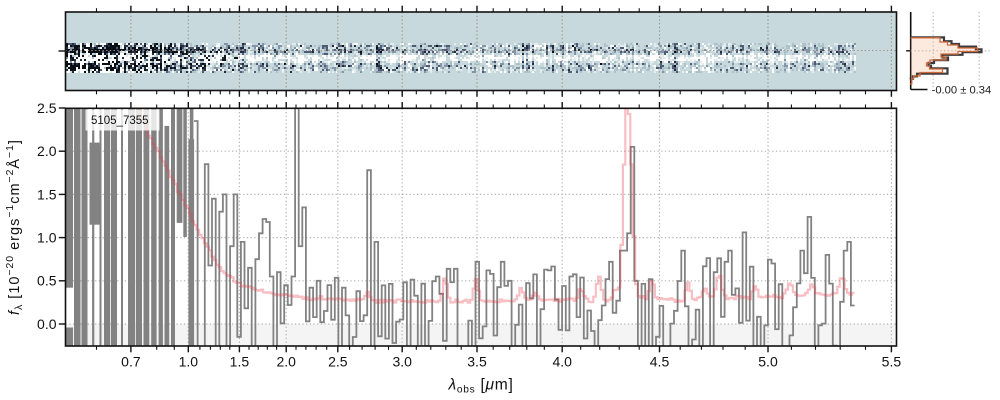 The height and width of the screenshot is (400, 1000). I want to click on svg-text: 0.0, so click(47, 324).